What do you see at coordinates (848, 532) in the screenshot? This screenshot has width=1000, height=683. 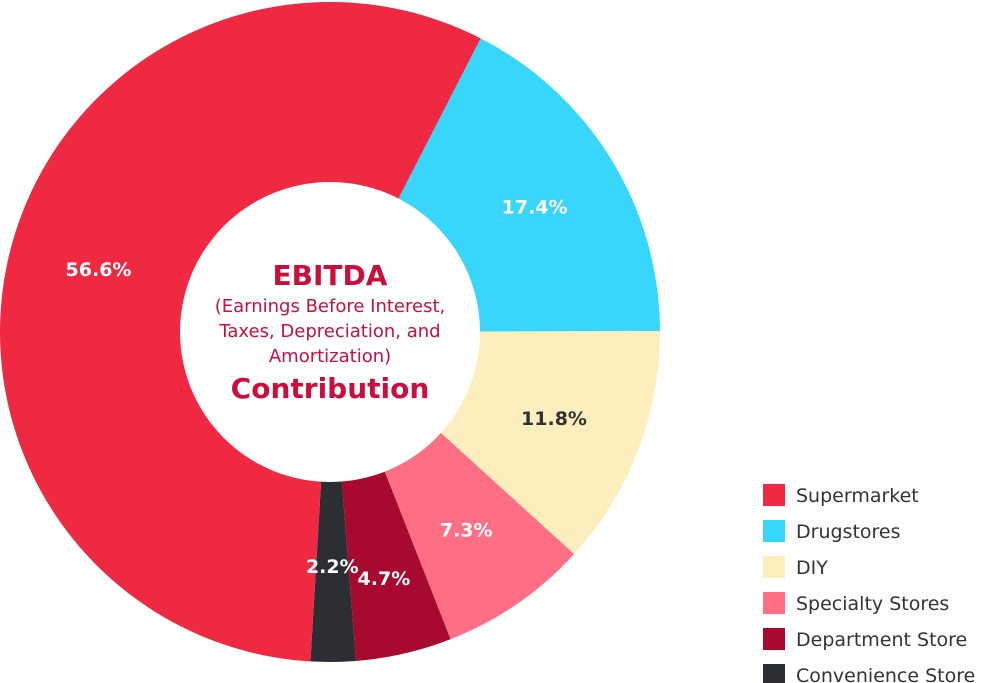 I see `legend-label-drugstores: Drugstores` at bounding box center [848, 532].